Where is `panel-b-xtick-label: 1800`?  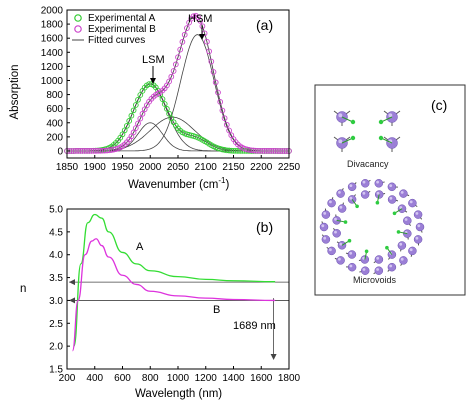
panel-b-xtick-label: 1800 is located at coordinates (289, 378).